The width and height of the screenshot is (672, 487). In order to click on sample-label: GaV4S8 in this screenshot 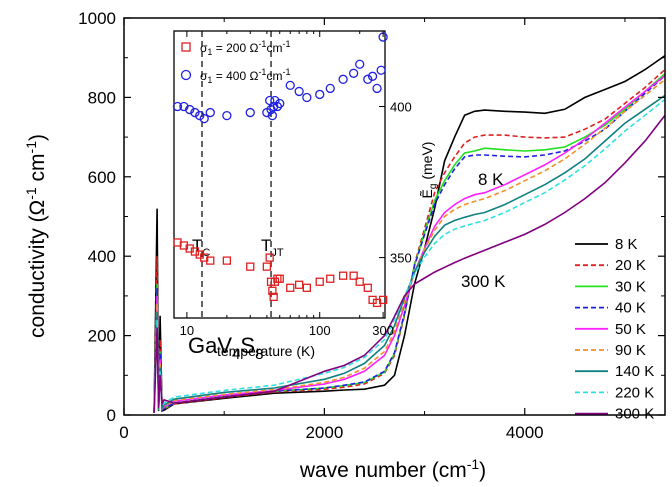, I will do `click(225, 348)`.